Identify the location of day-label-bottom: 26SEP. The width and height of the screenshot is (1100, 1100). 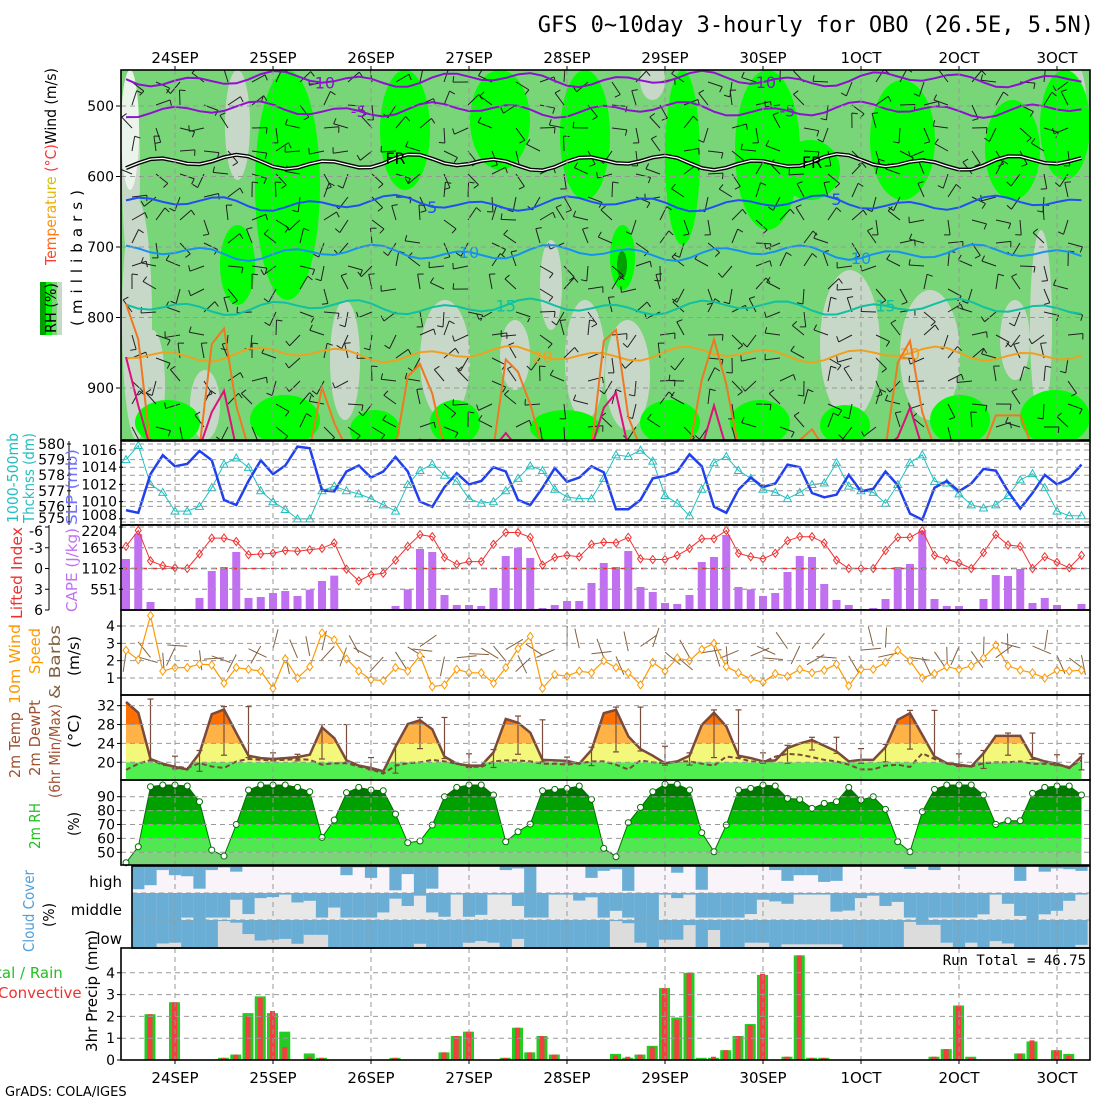
(370, 1078).